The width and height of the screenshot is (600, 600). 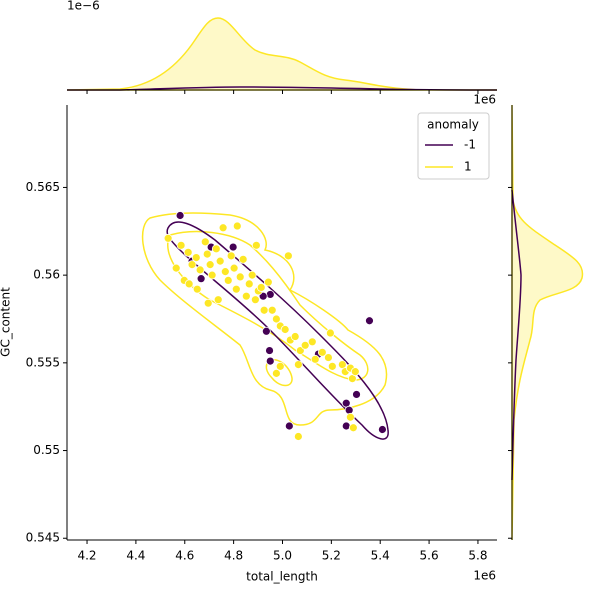 I want to click on y-tick-label: 0.565, so click(x=43, y=187).